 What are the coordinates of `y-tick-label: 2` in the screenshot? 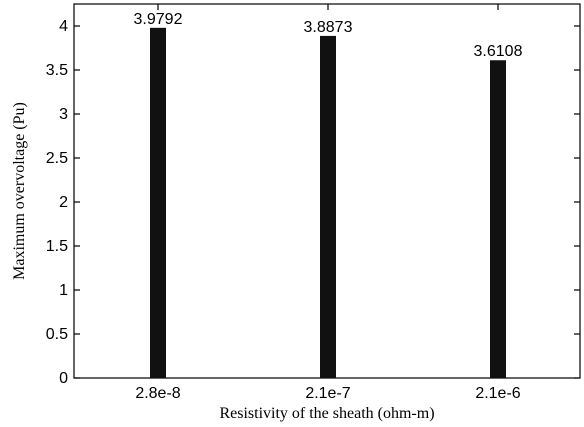 It's located at (63, 202).